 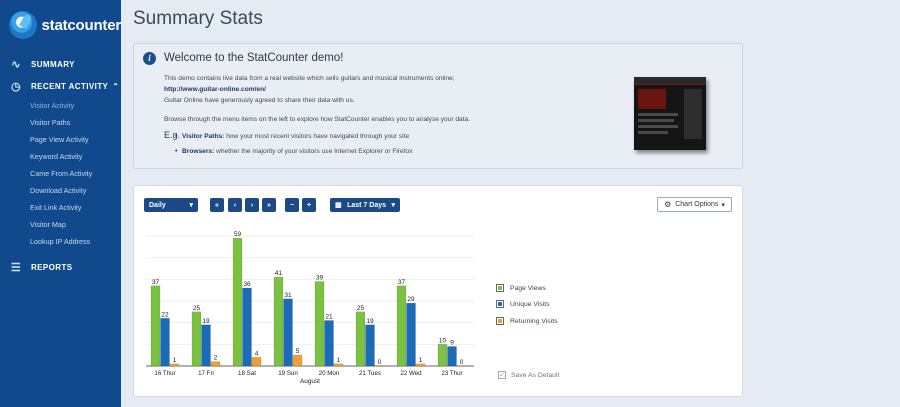 I want to click on date-range-select: ▦ Last 7 Days ▾, so click(x=365, y=205).